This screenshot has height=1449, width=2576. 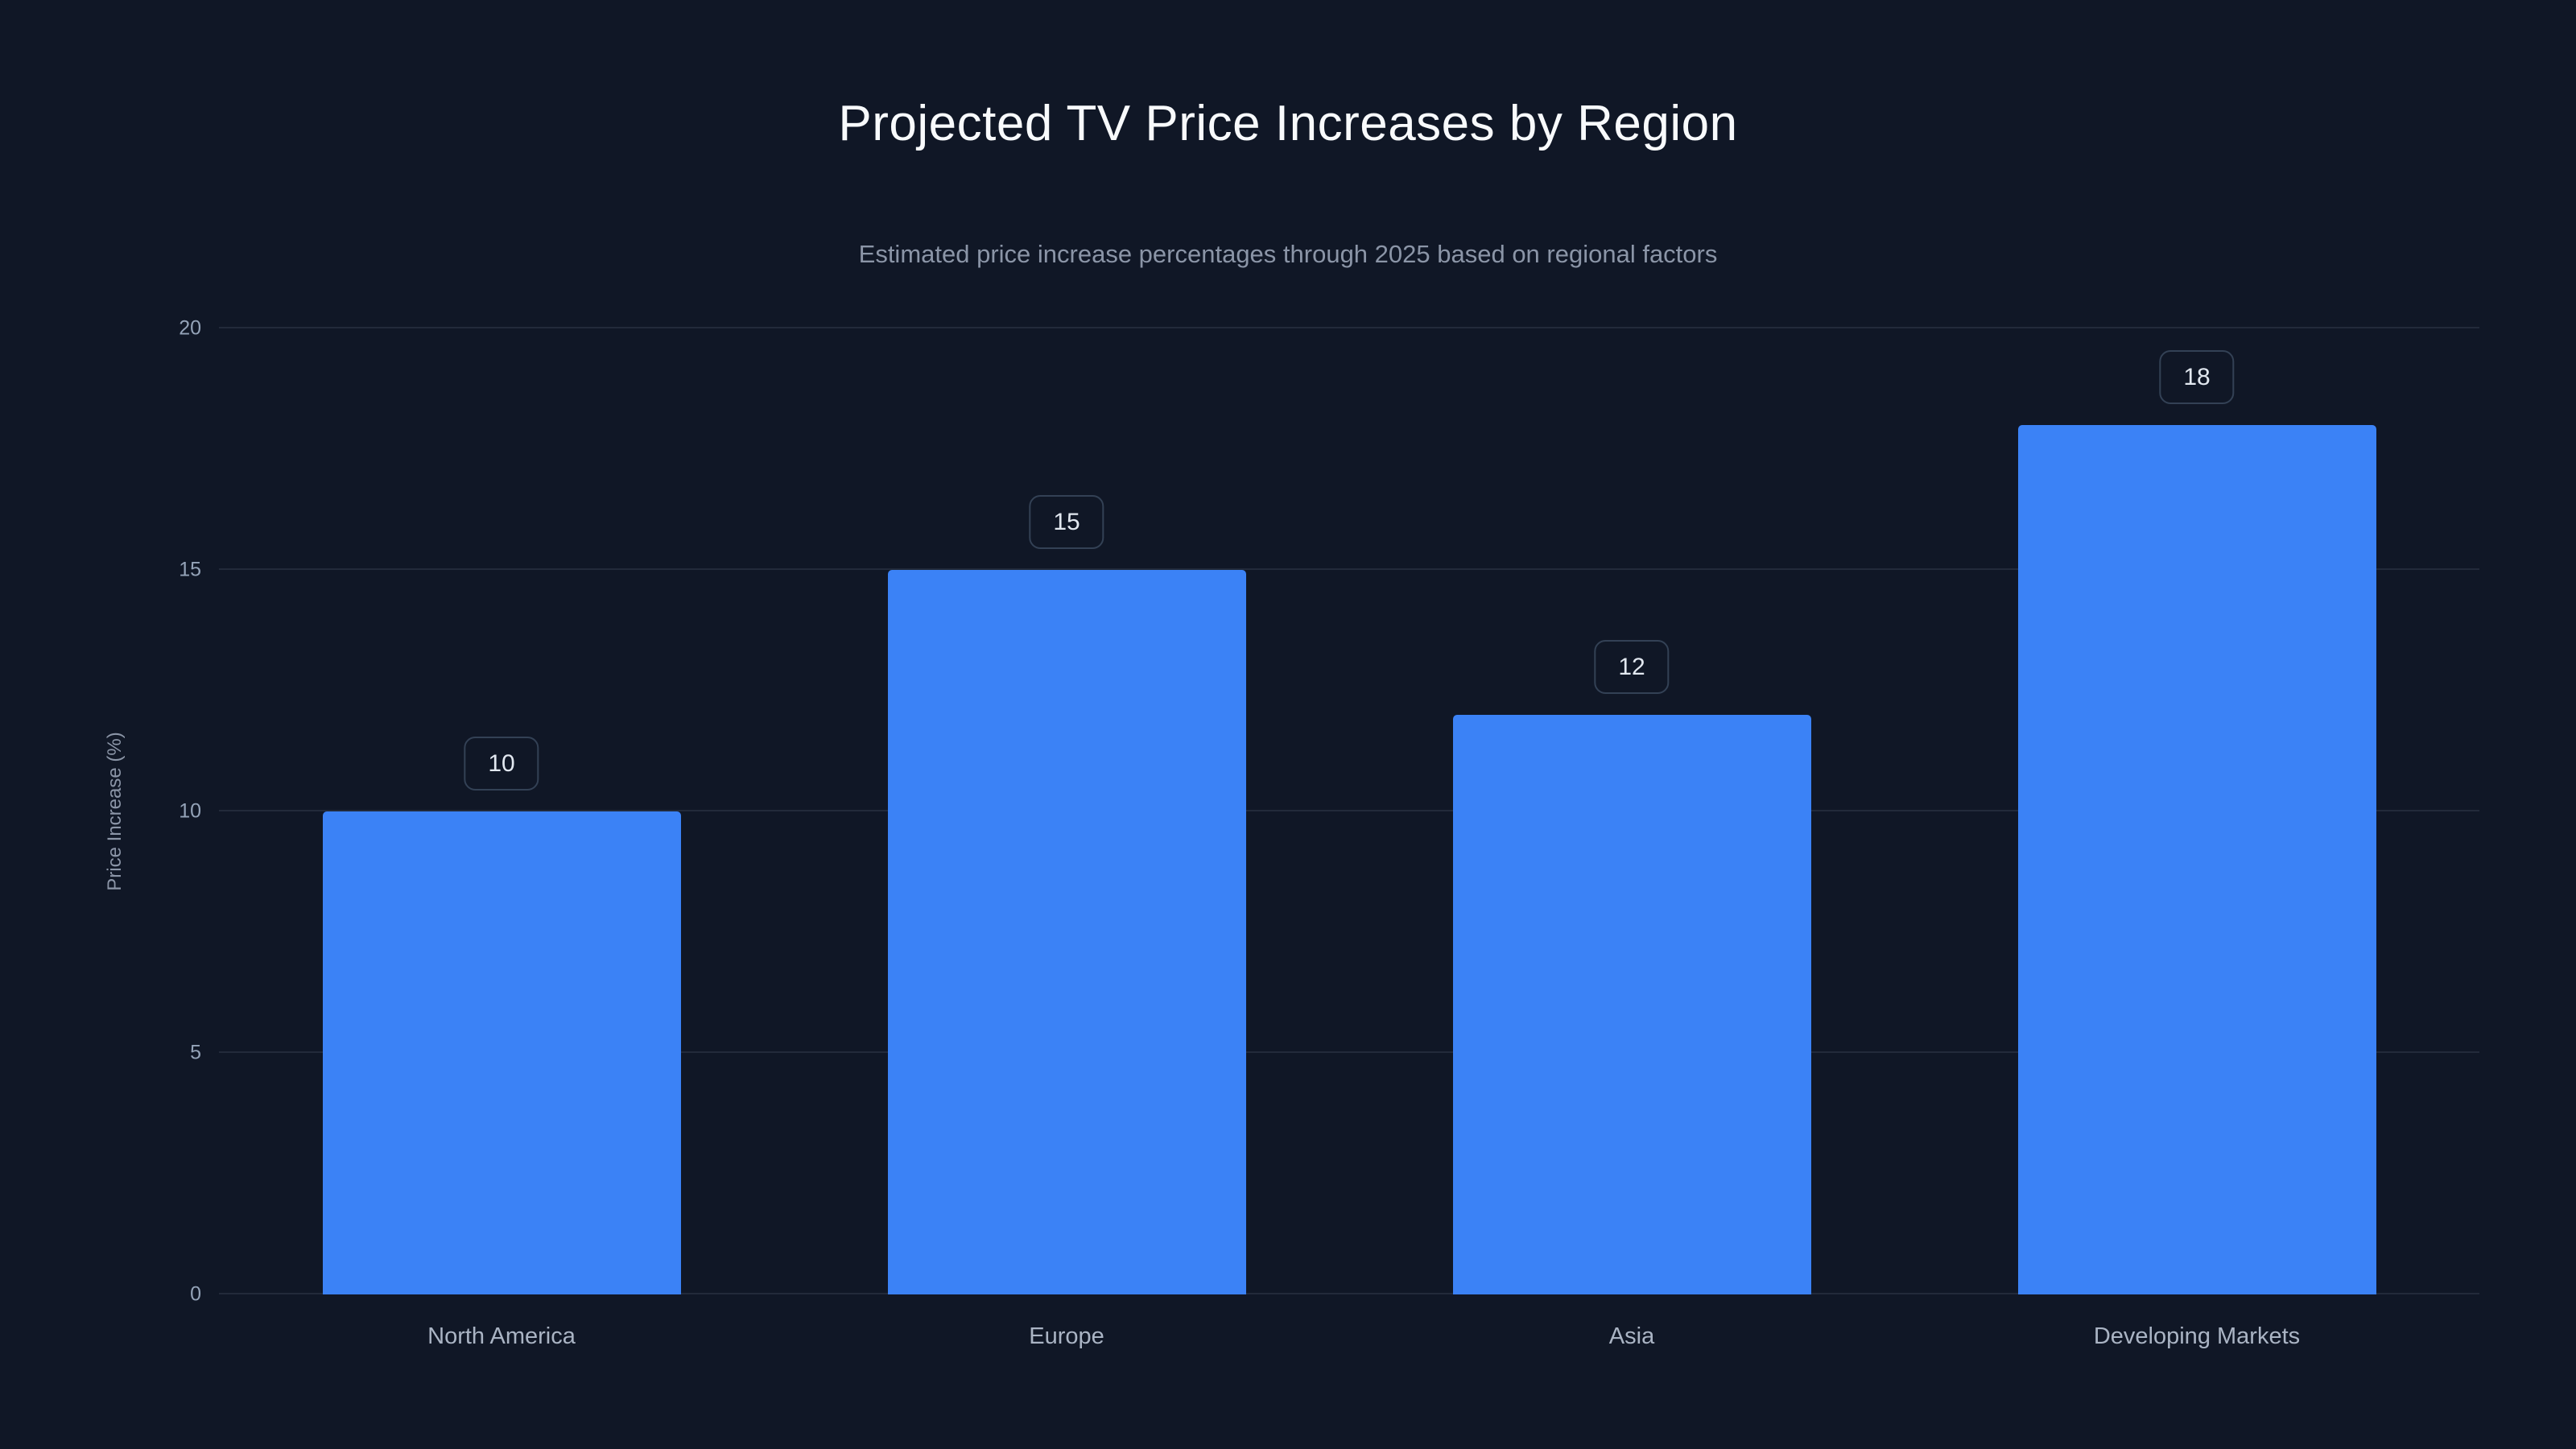 What do you see at coordinates (1066, 522) in the screenshot?
I see `bar-value-badge: 15` at bounding box center [1066, 522].